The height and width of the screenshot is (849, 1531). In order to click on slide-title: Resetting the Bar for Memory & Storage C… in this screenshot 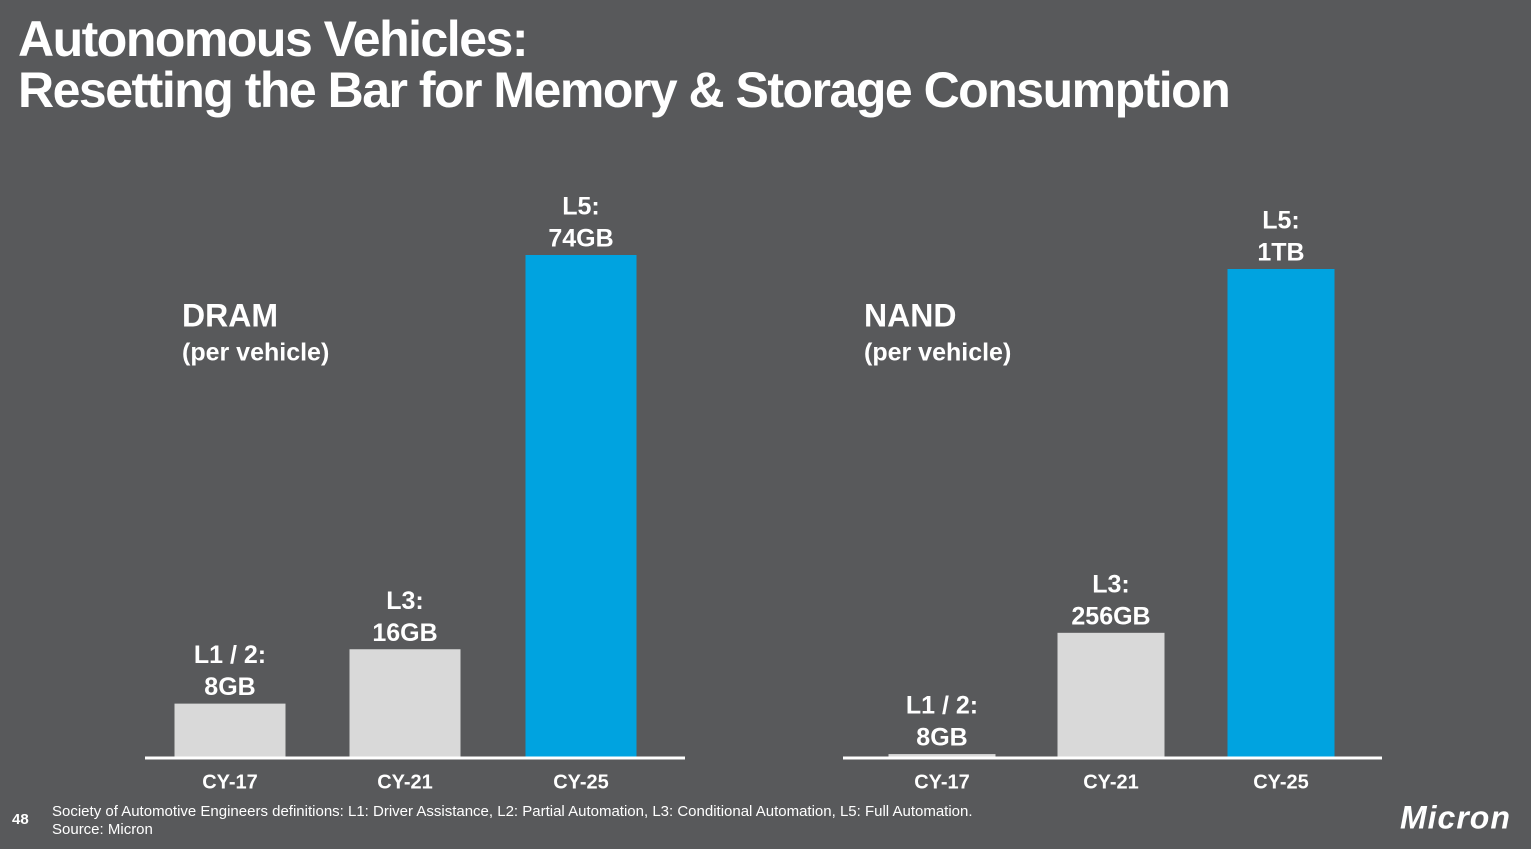, I will do `click(623, 90)`.